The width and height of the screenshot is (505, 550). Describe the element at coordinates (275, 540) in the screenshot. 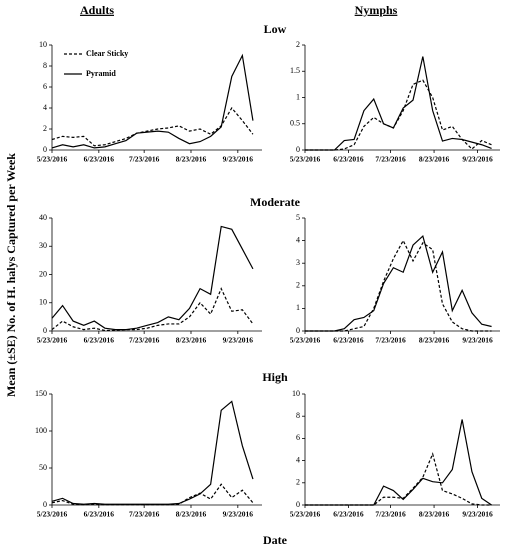

I see `x-axis-label: Date` at that location.